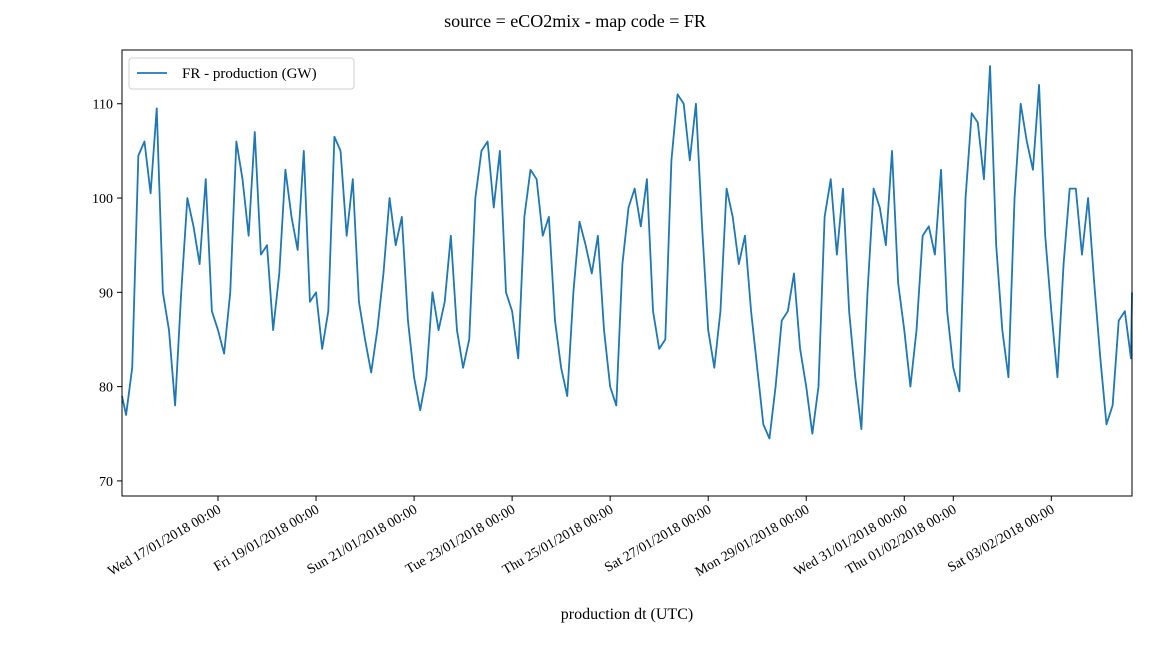 Image resolution: width=1150 pixels, height=646 pixels. I want to click on x-axis-label: production dt (UTC), so click(627, 614).